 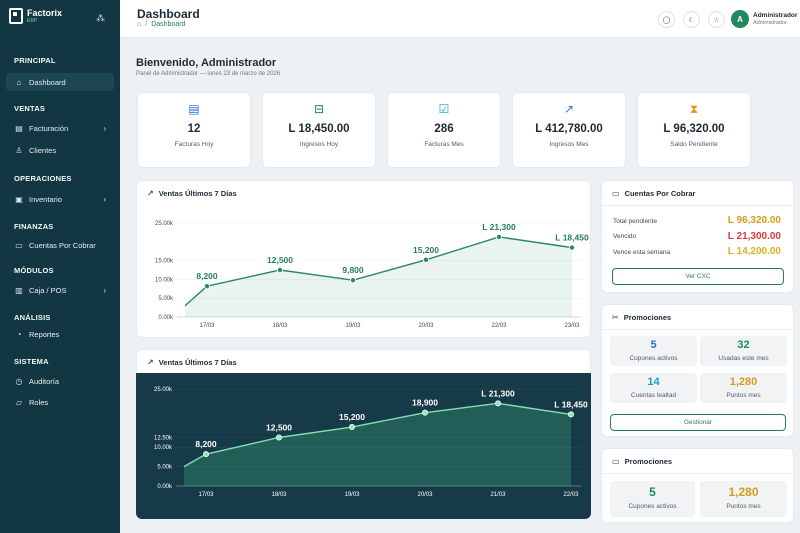 I want to click on wallet-icon: ▭, so click(x=616, y=193).